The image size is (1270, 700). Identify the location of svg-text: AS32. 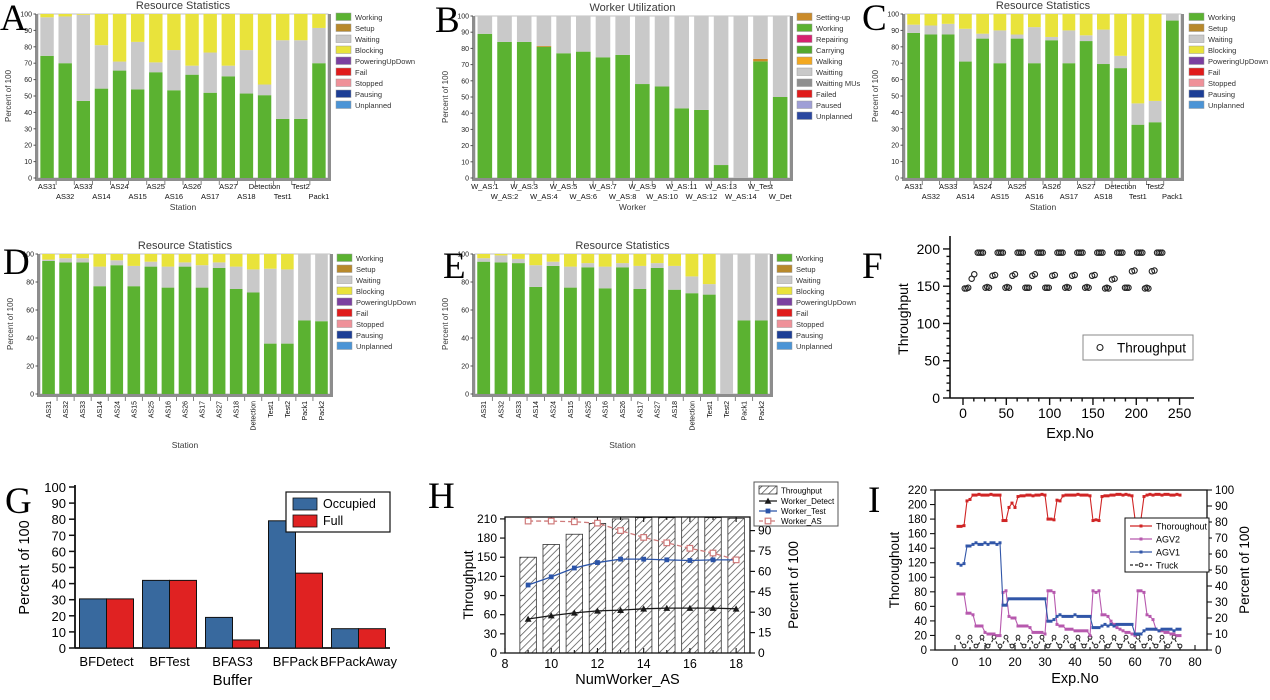
(502, 409).